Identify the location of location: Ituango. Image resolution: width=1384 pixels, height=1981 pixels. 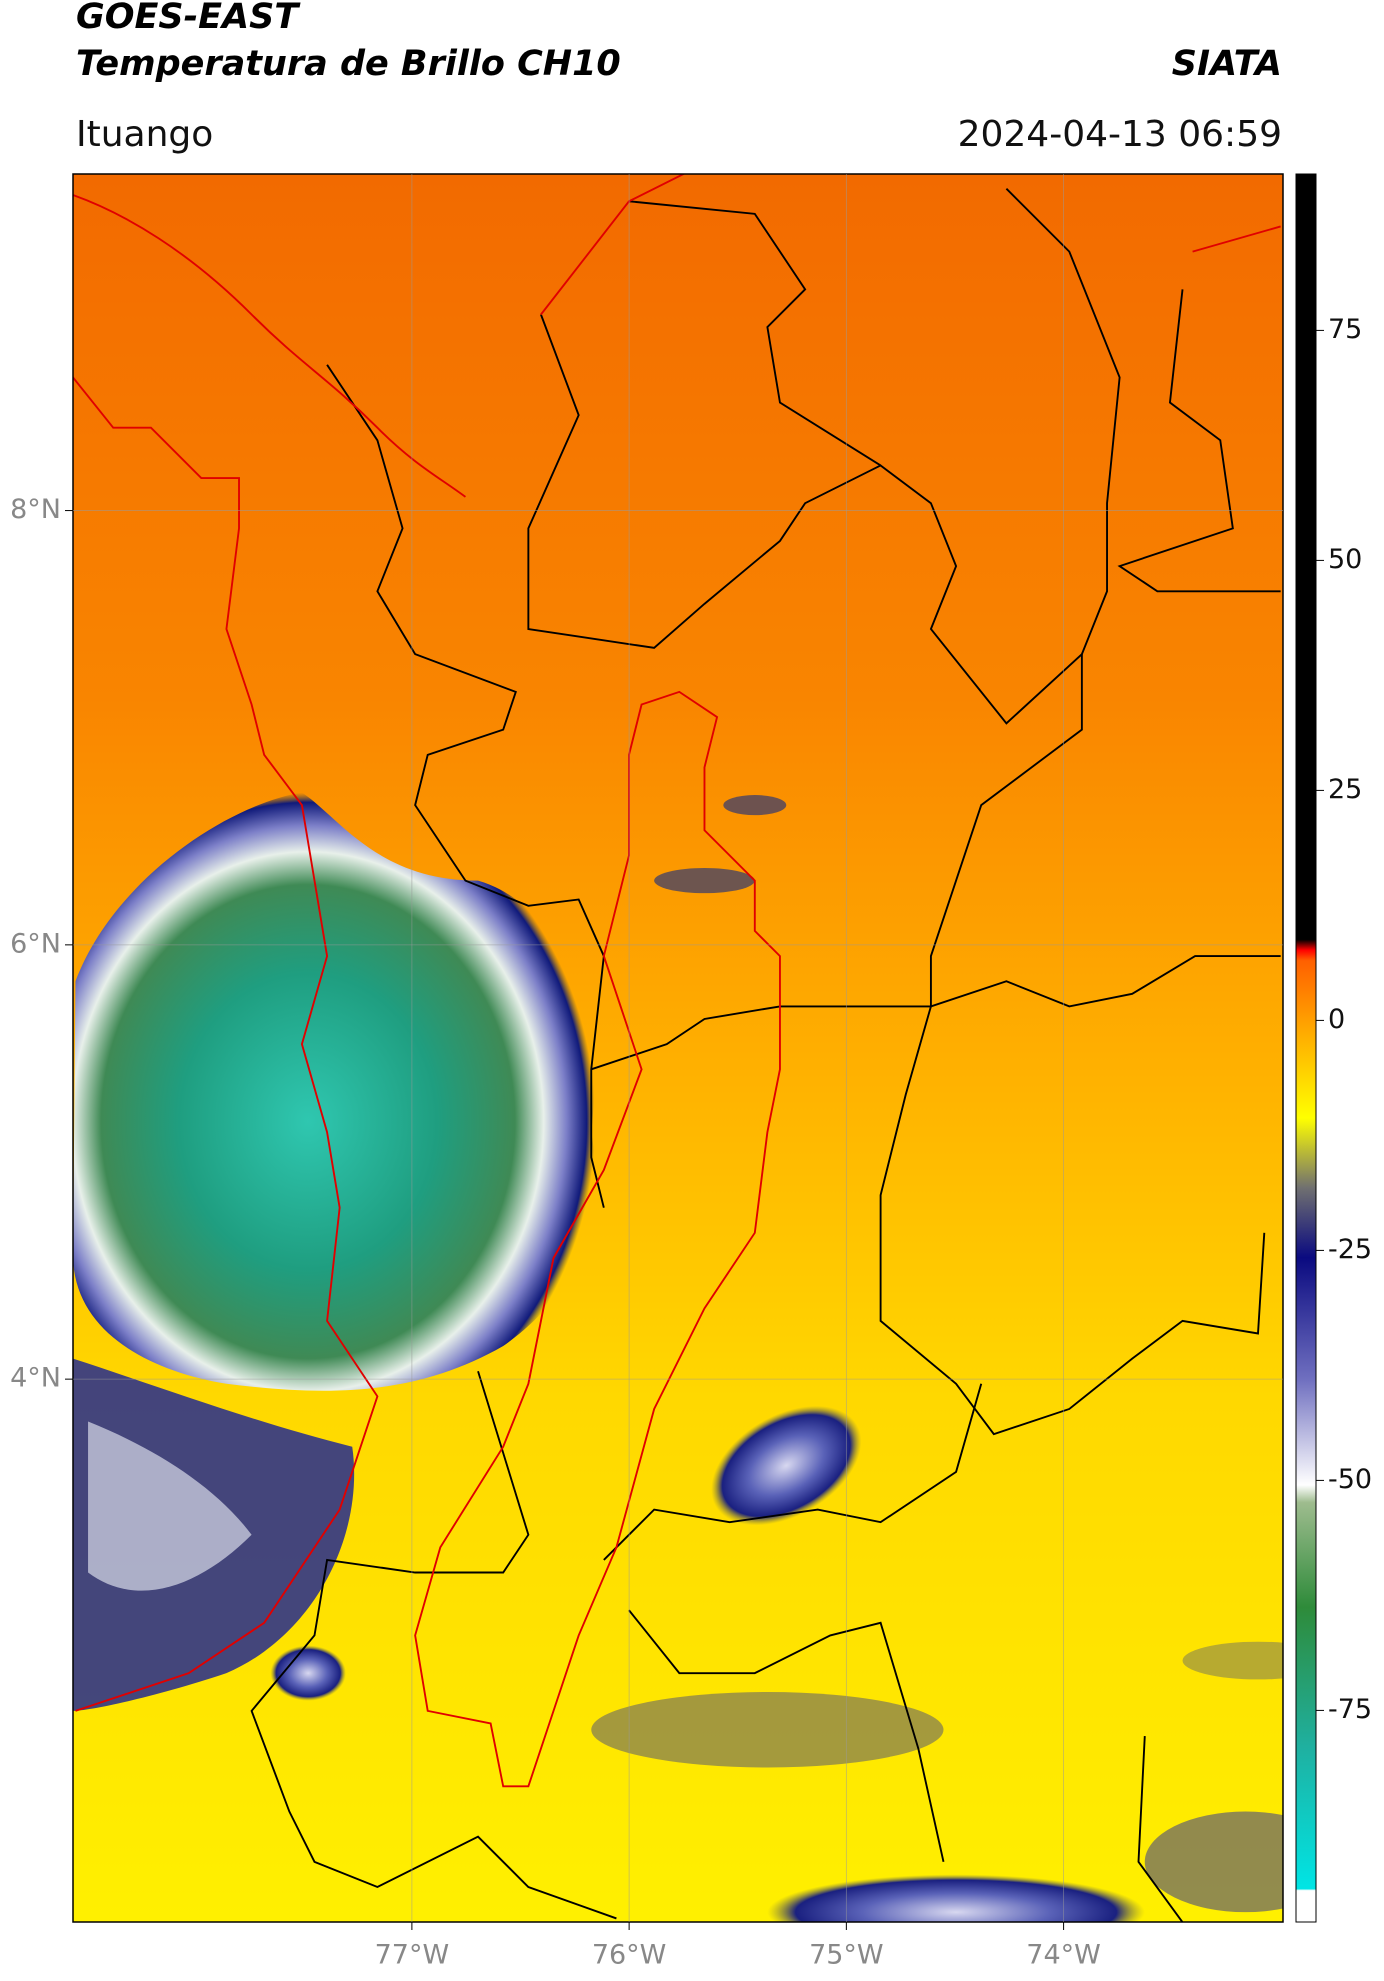
(144, 134).